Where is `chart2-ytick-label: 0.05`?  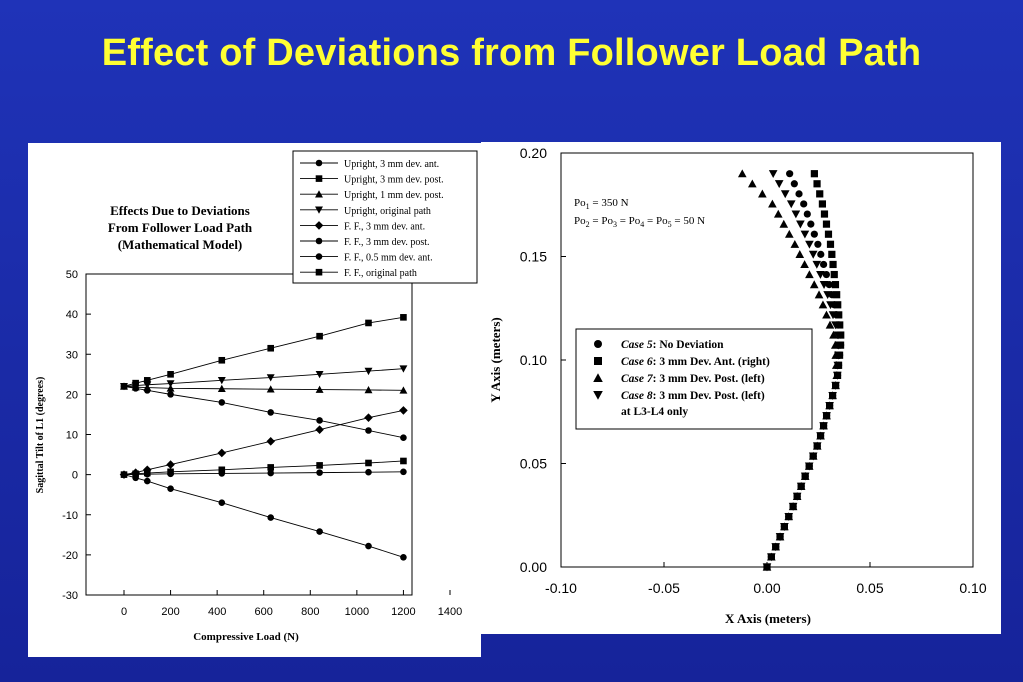
chart2-ytick-label: 0.05 is located at coordinates (533, 464).